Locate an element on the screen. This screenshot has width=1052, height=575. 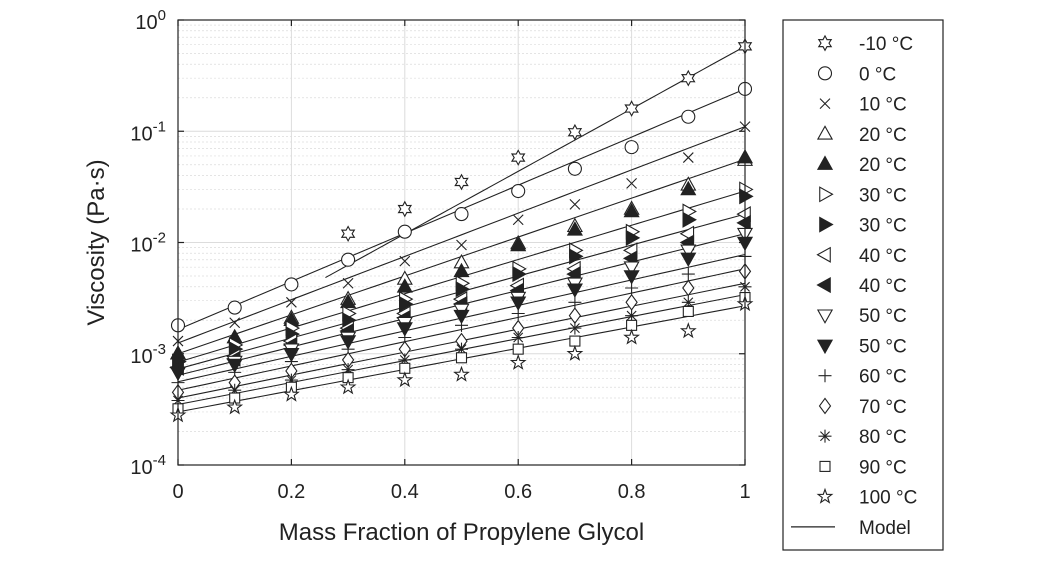
x-axis-label: Mass Fraction of Propylene Glycol is located at coordinates (461, 532).